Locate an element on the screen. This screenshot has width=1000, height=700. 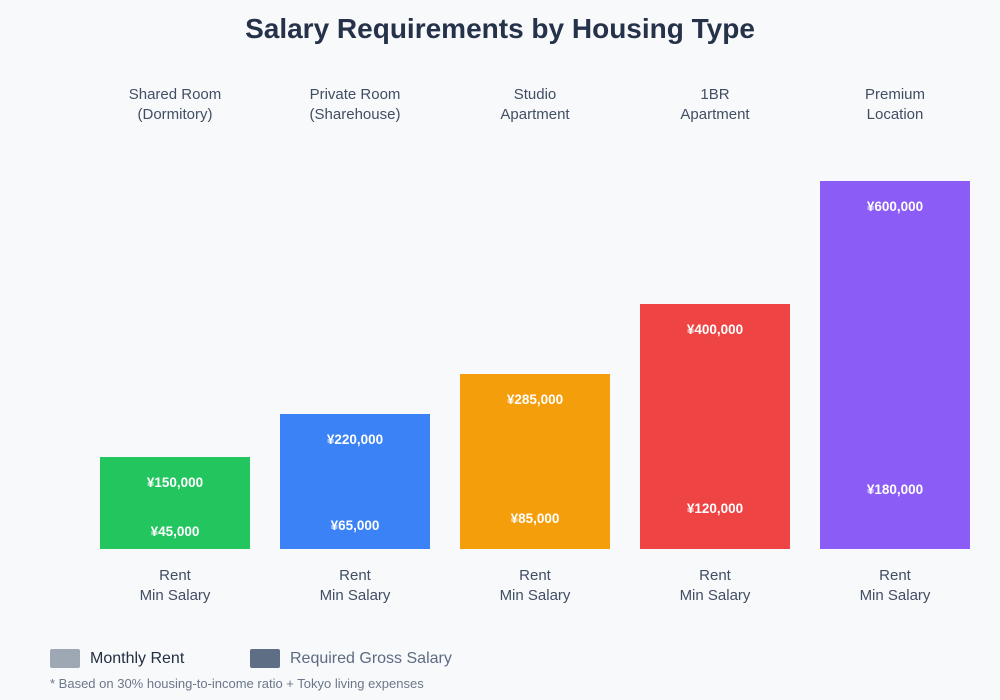
required-gross-salary-swatch is located at coordinates (265, 658).